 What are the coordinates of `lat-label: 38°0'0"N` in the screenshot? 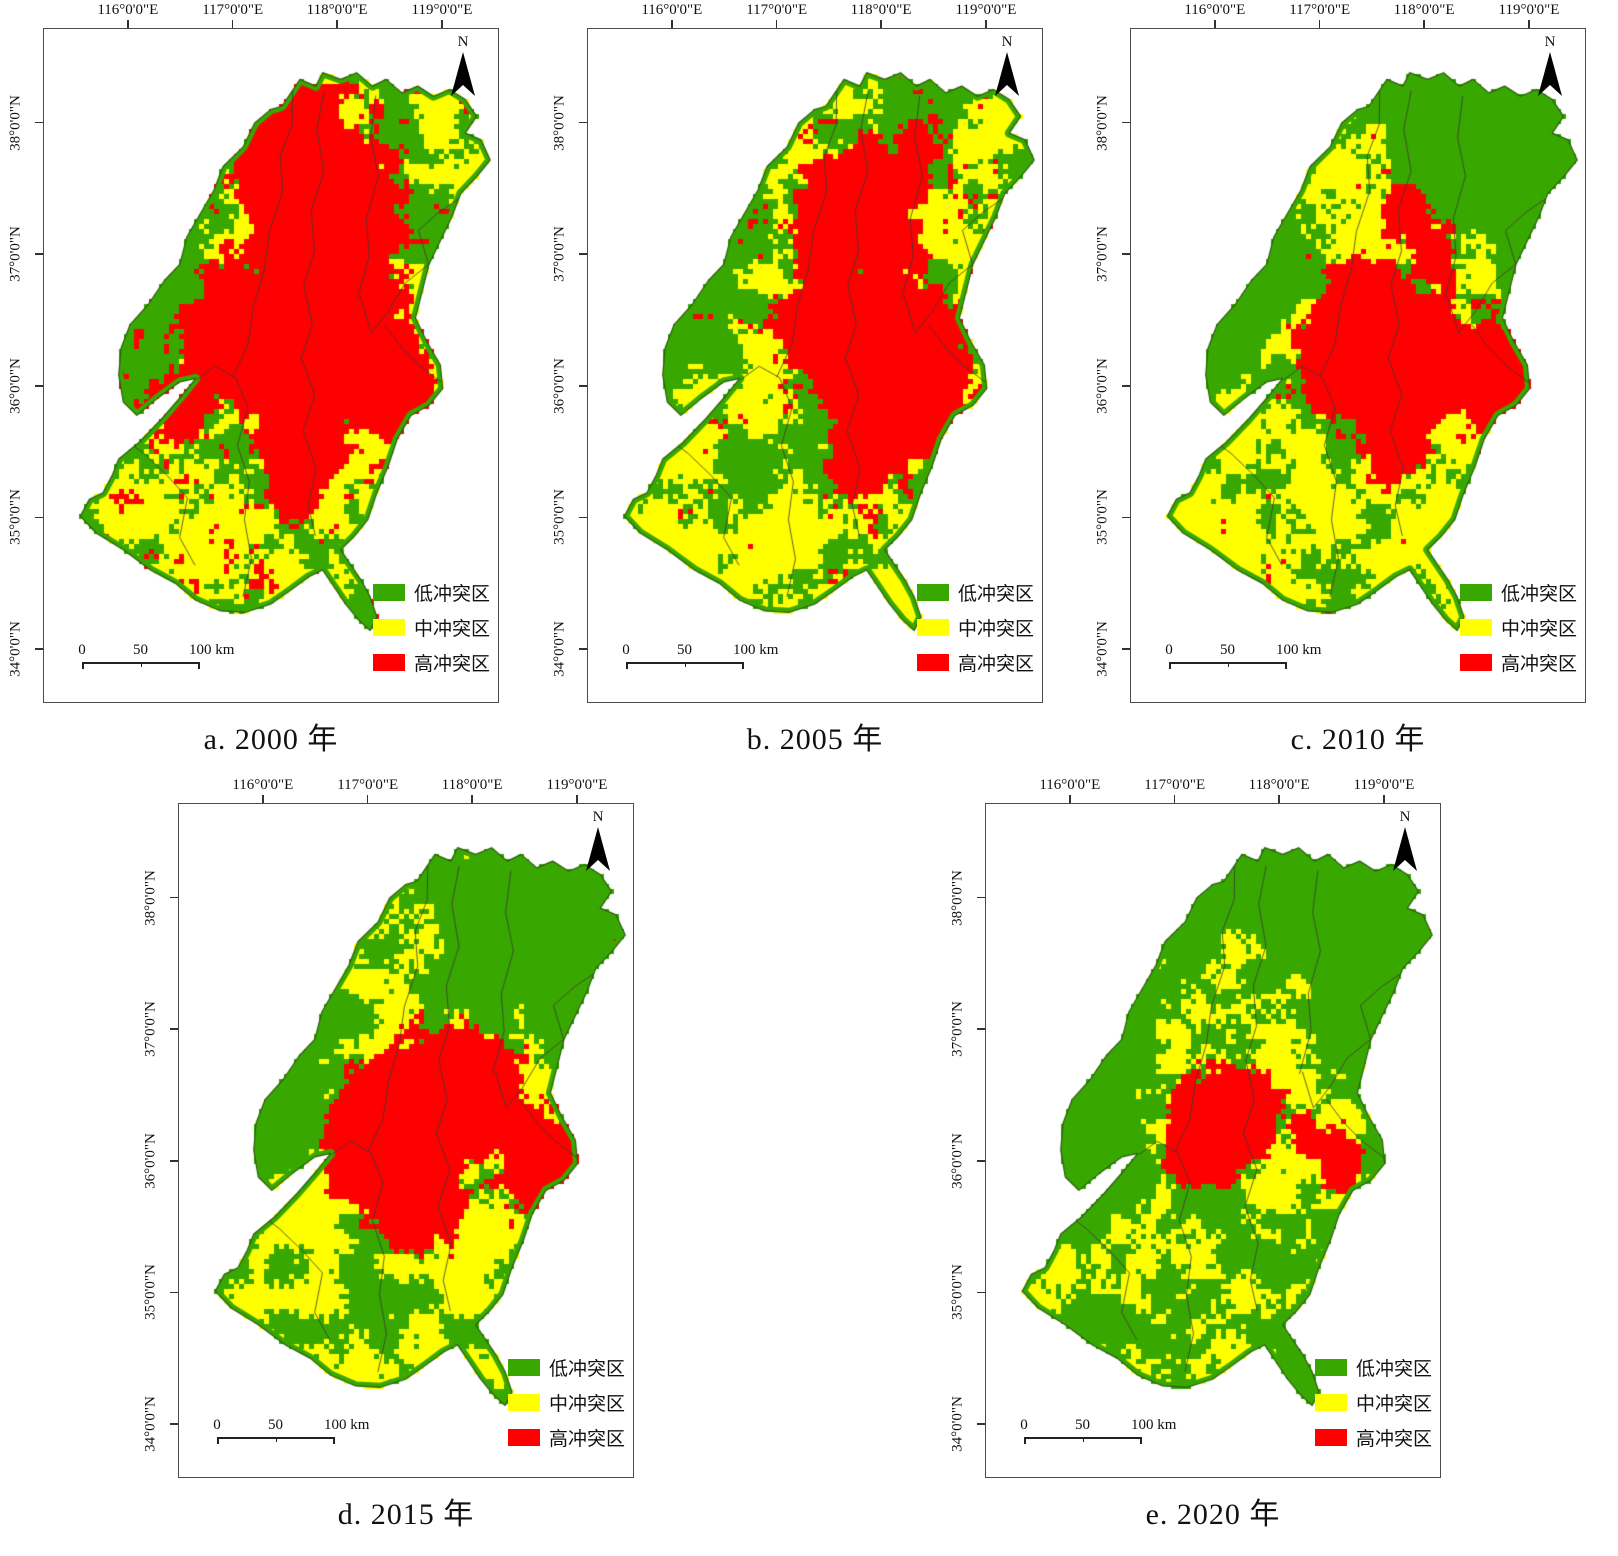 It's located at (1102, 122).